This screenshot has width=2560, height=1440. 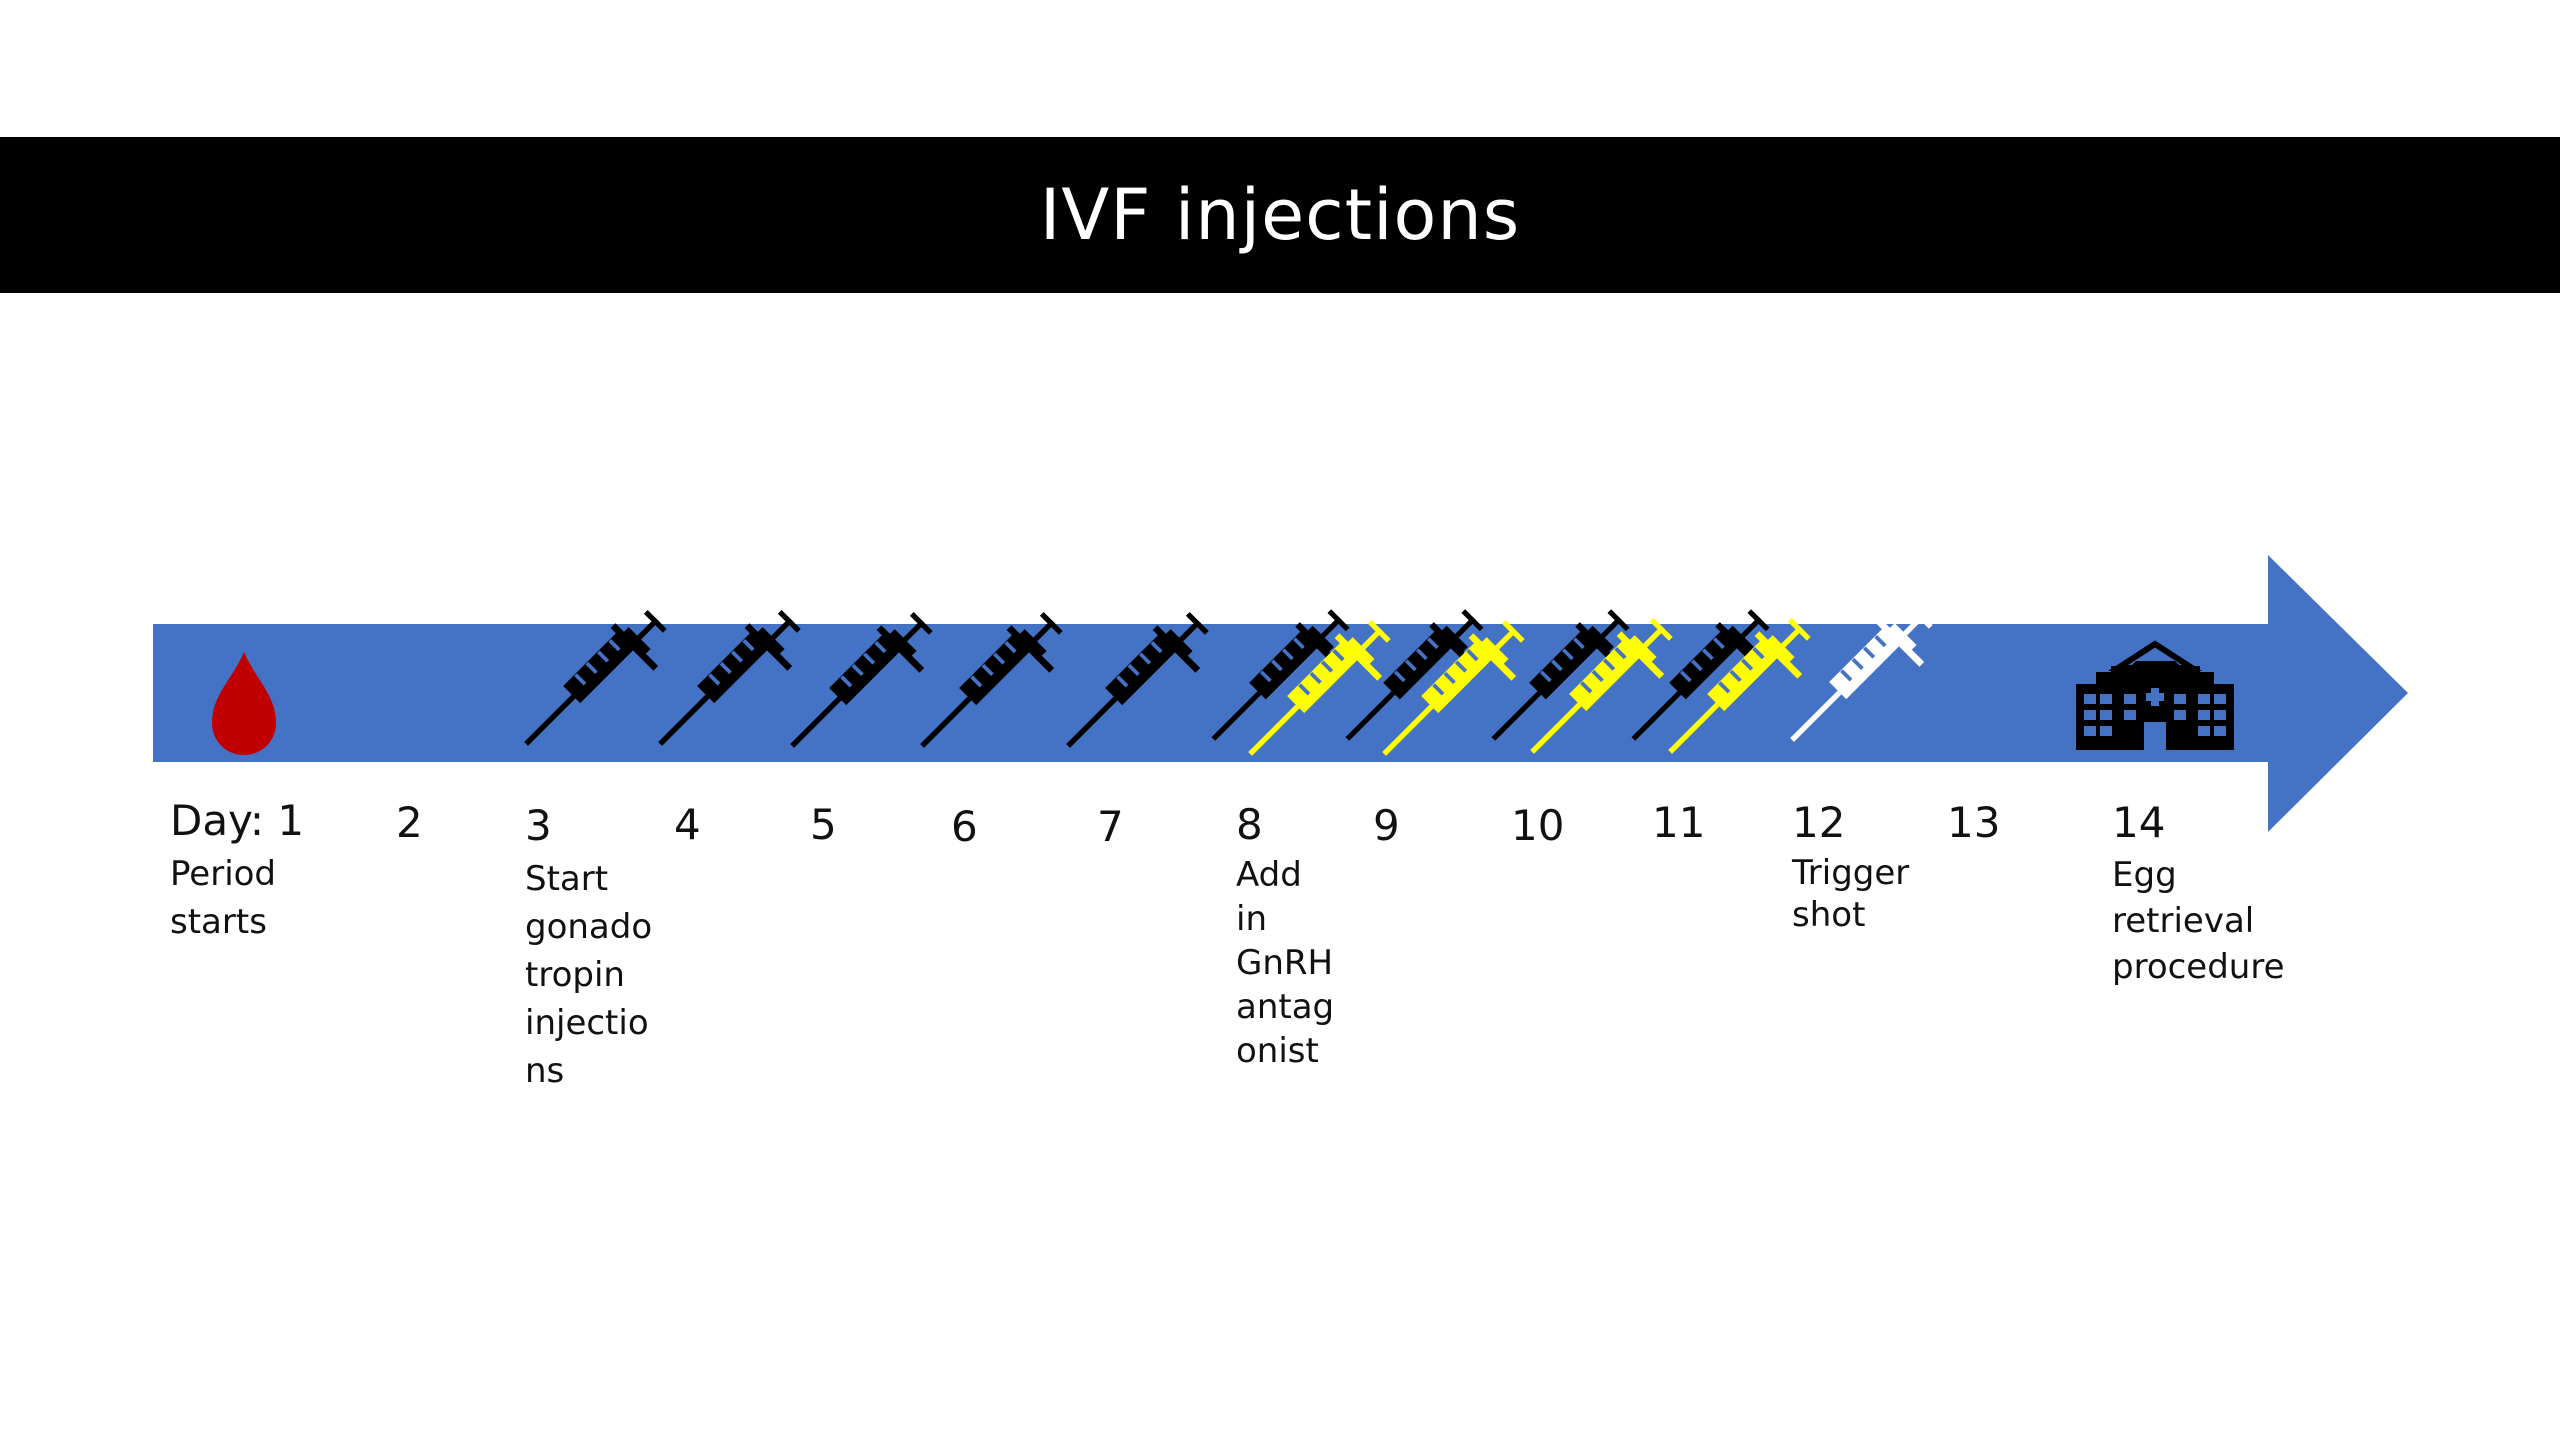 I want to click on day-12-note: Trigger shot, so click(x=1851, y=894).